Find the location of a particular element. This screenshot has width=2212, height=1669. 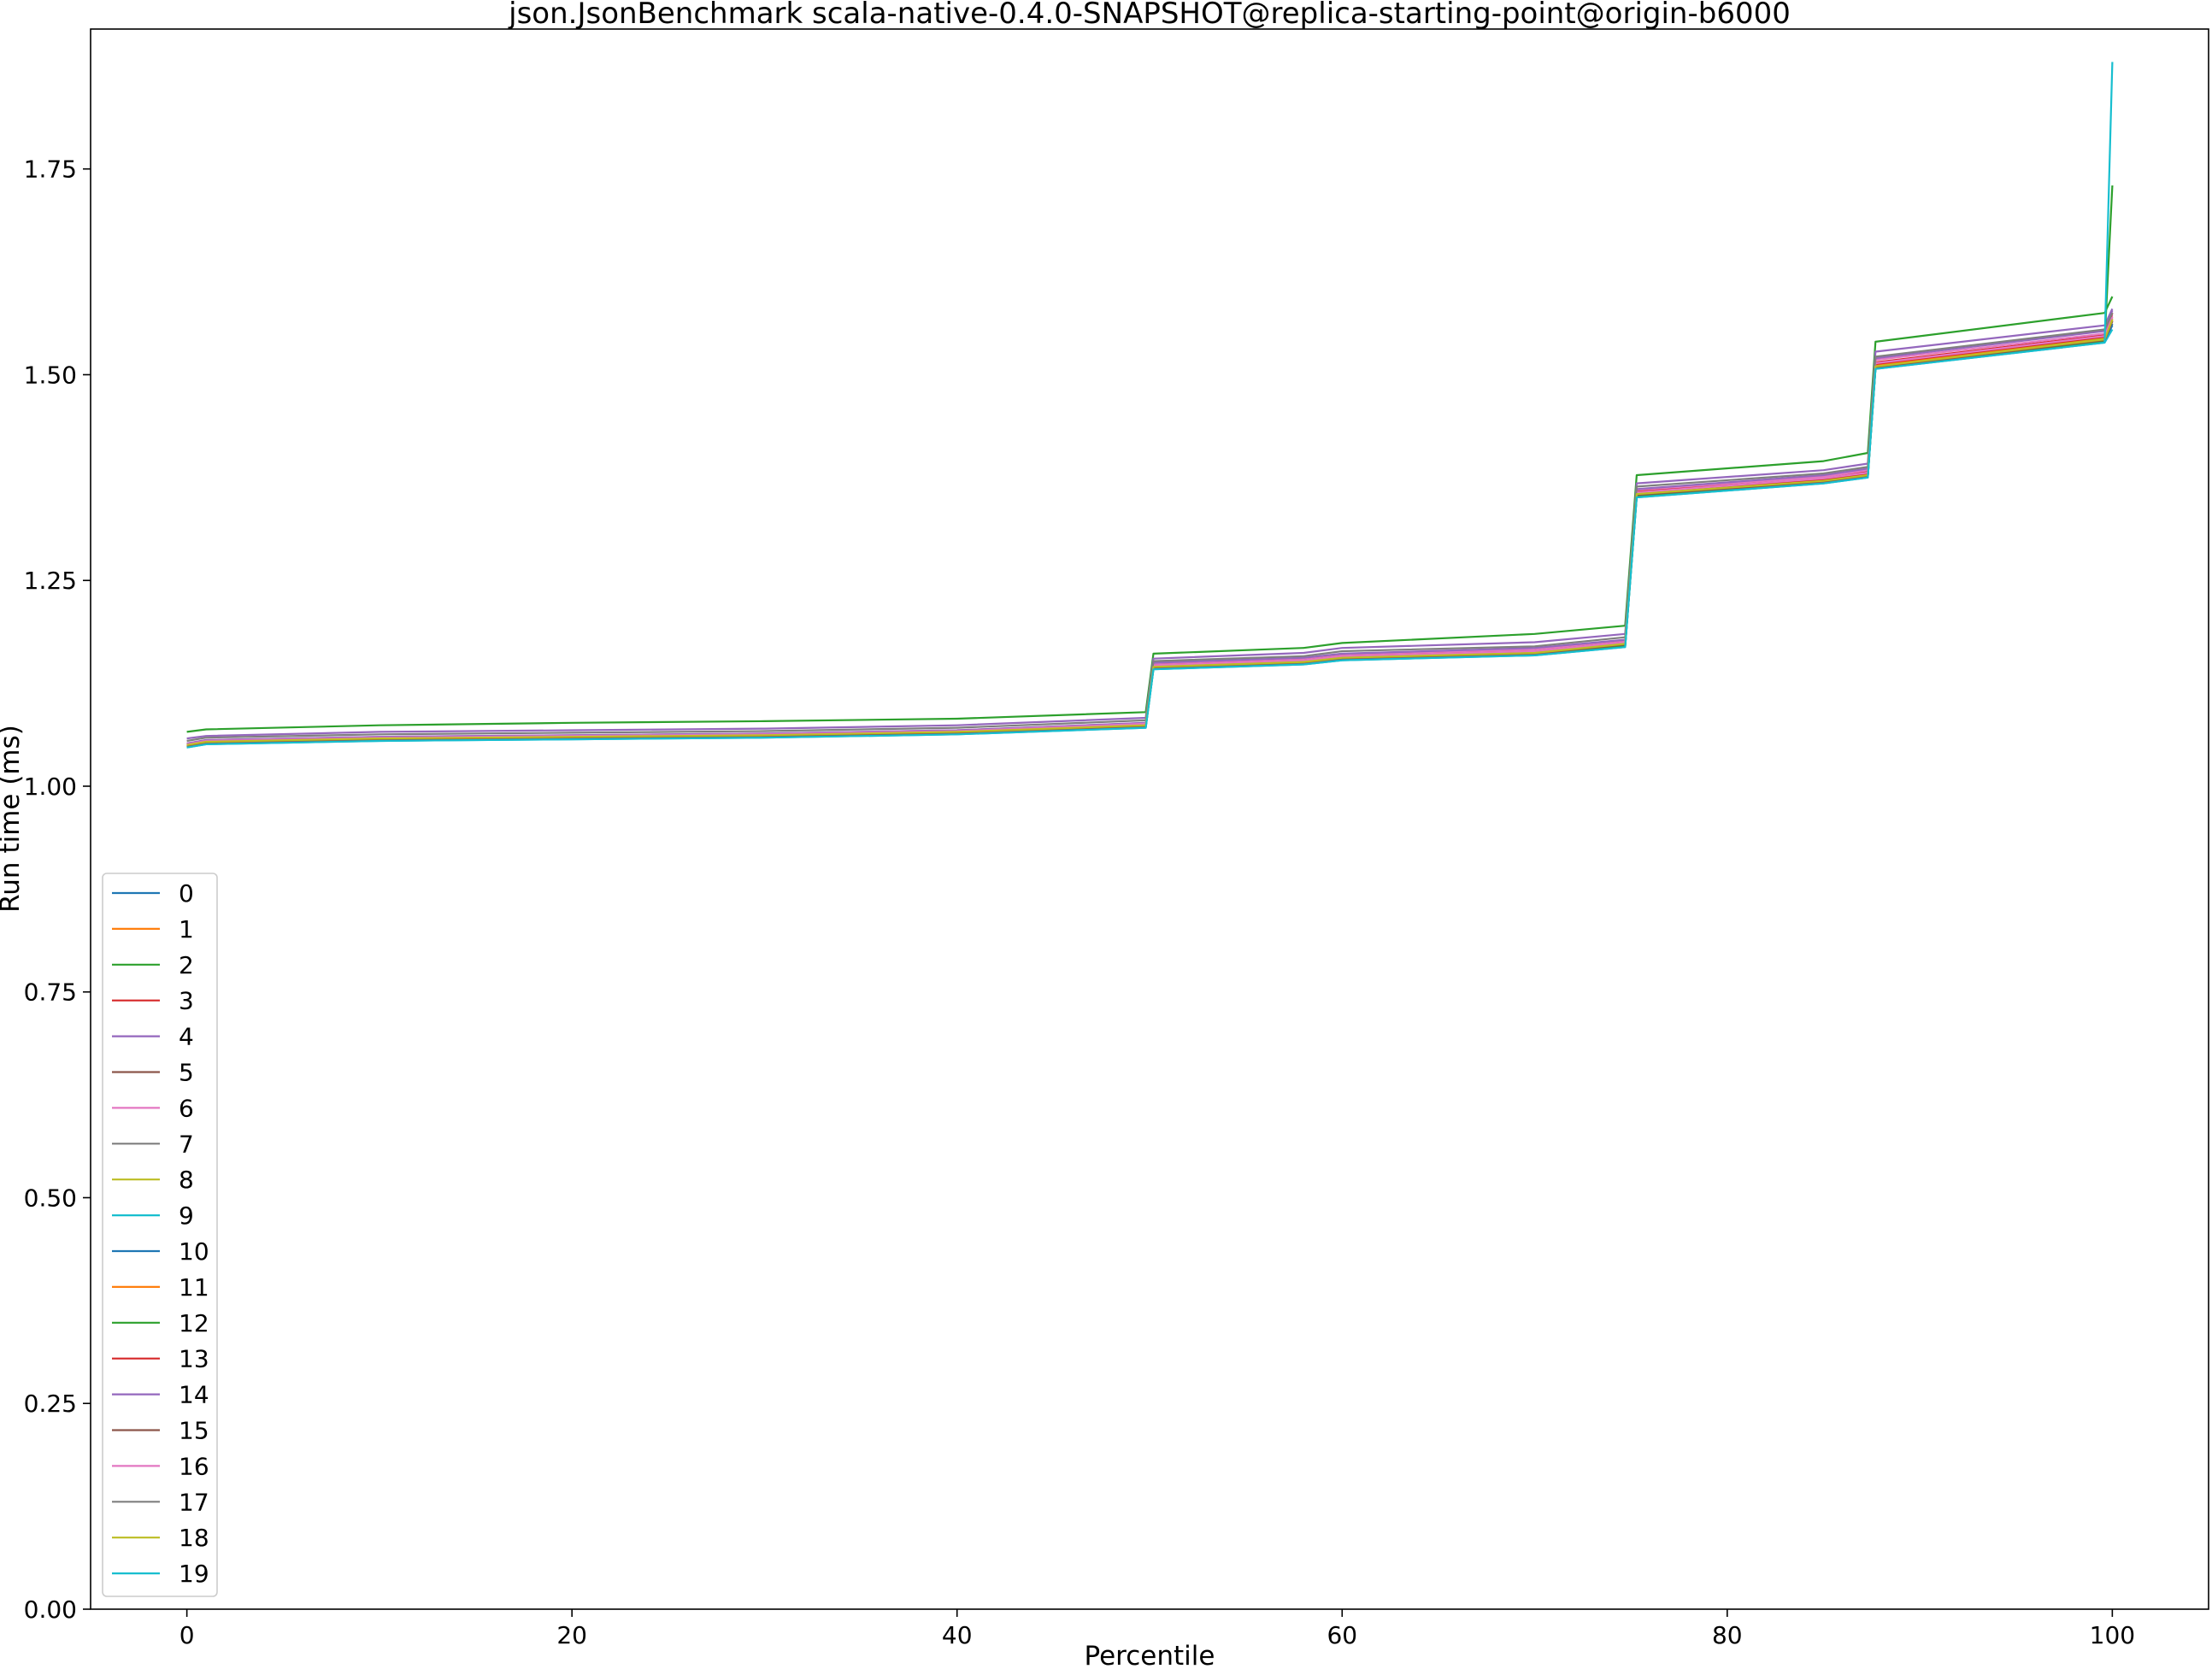

y-axis-label: Run time (ms) is located at coordinates (13, 819).